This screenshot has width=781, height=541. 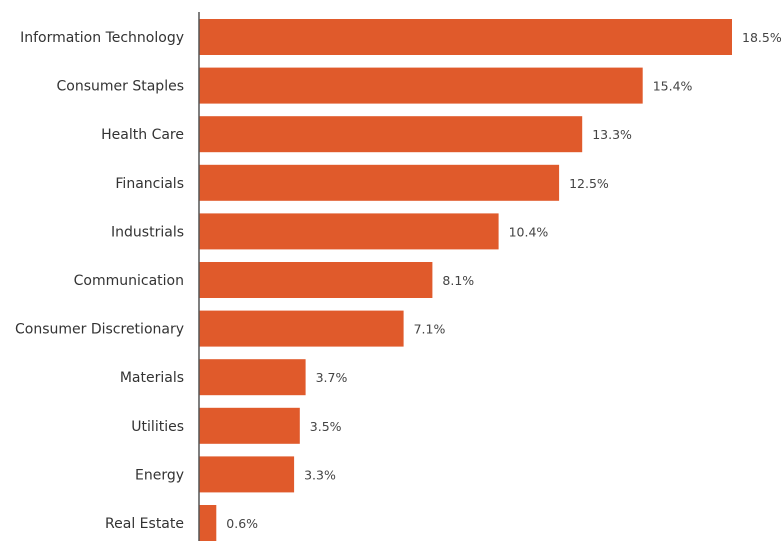 I want to click on bar-real-estate, so click(x=208, y=523).